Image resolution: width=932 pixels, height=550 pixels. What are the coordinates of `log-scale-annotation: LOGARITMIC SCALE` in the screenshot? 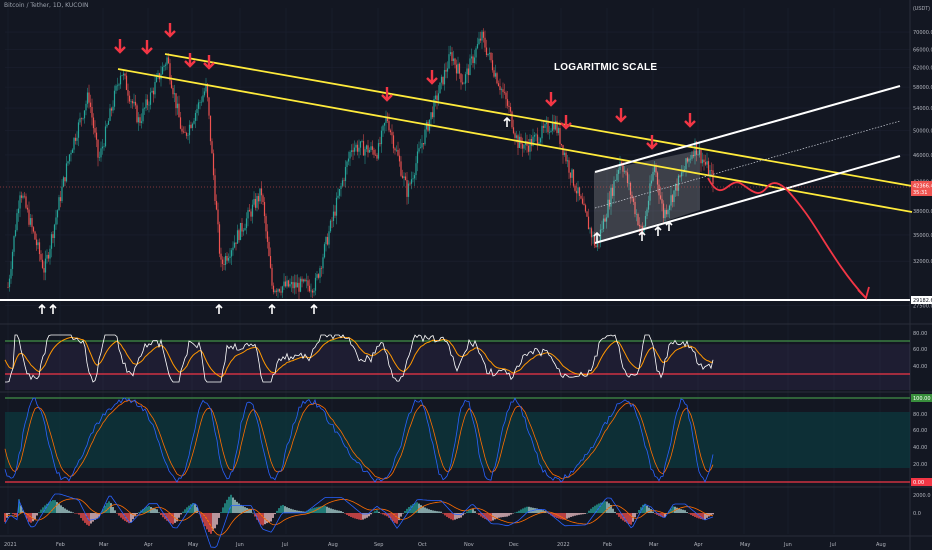 It's located at (606, 67).